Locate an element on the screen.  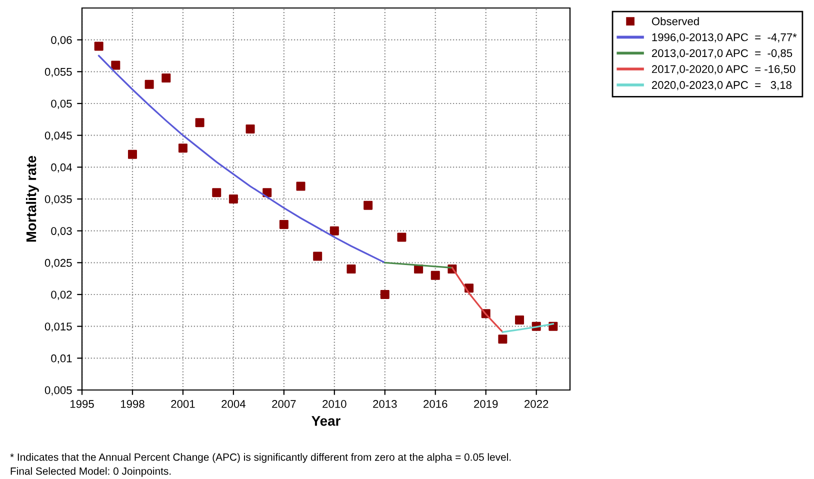
y-tick-label: 0,045 is located at coordinates (58, 136).